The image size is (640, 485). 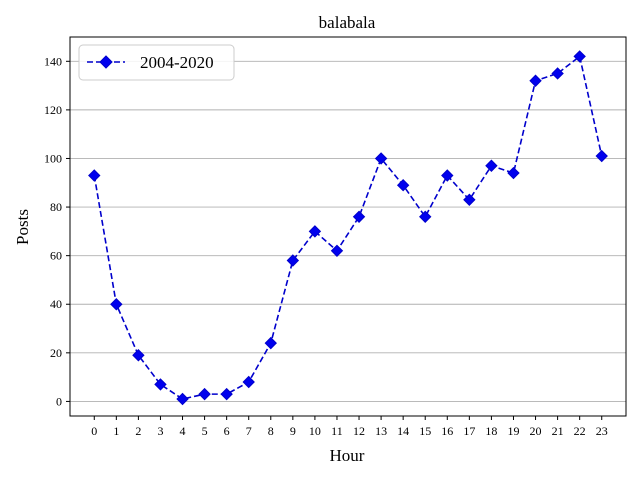 I want to click on y-tick-label: 120, so click(x=53, y=110).